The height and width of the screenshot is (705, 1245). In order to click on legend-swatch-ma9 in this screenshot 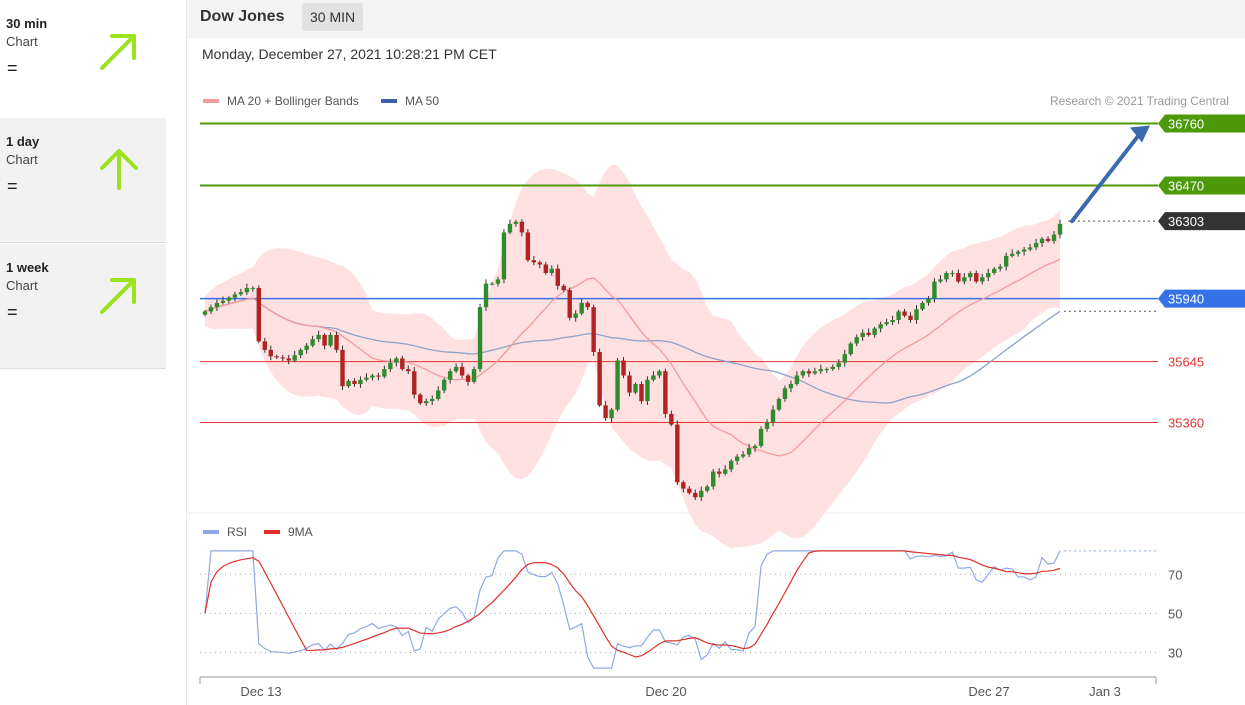, I will do `click(272, 532)`.